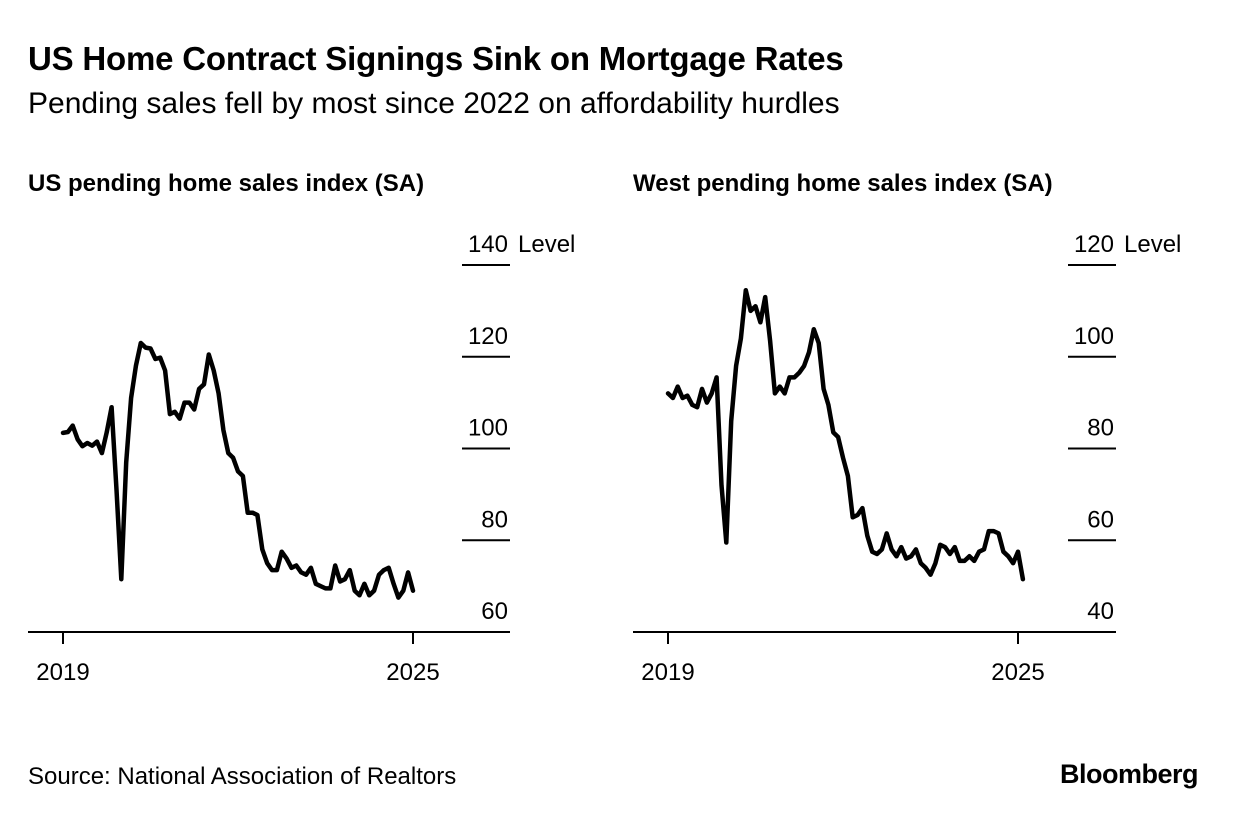  Describe the element at coordinates (242, 776) in the screenshot. I see `source-note: Source: National Association of Realtors` at that location.